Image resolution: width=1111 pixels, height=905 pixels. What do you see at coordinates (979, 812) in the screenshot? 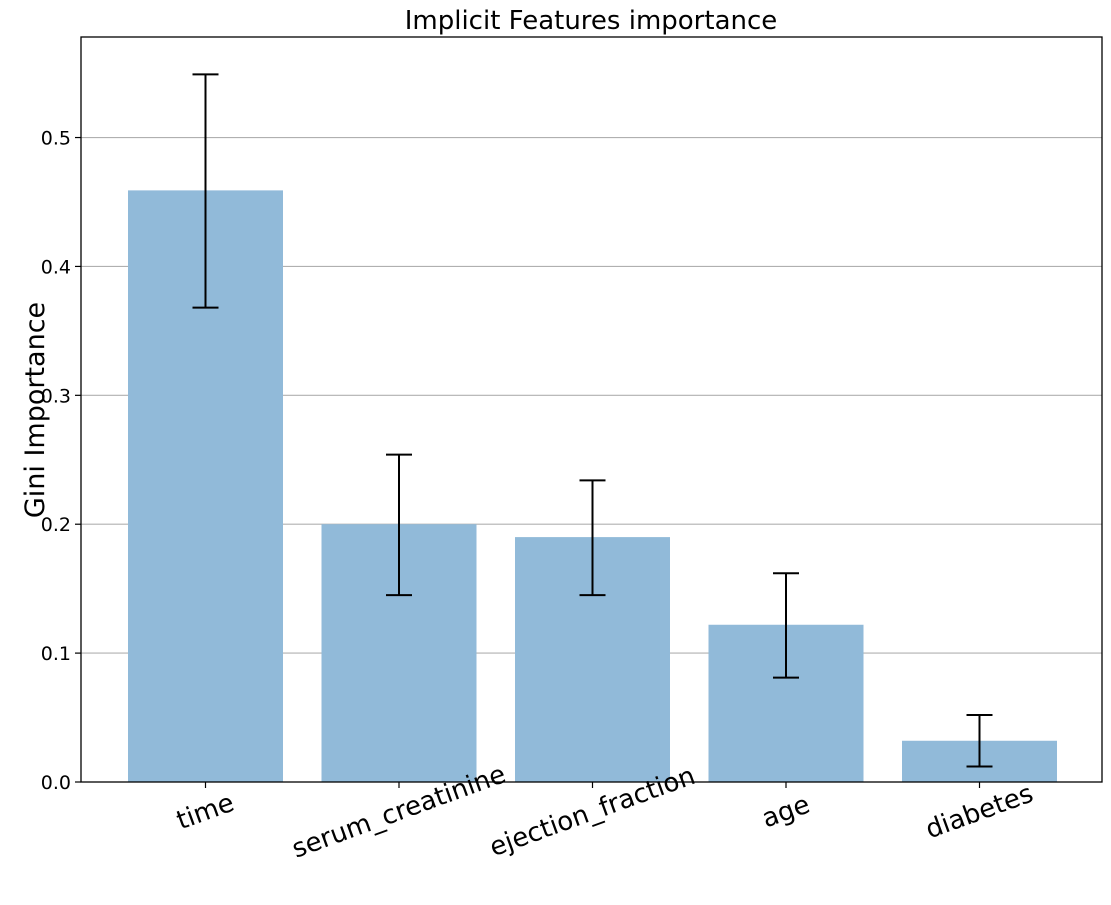
I see `x-tick-label: diabetes` at bounding box center [979, 812].